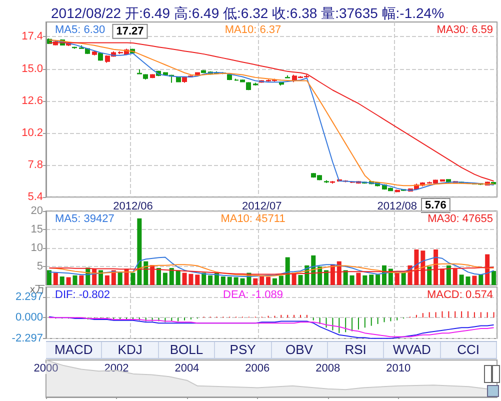 The image size is (501, 401). What do you see at coordinates (328, 368) in the screenshot?
I see `x-tick-label: 2008` at bounding box center [328, 368].